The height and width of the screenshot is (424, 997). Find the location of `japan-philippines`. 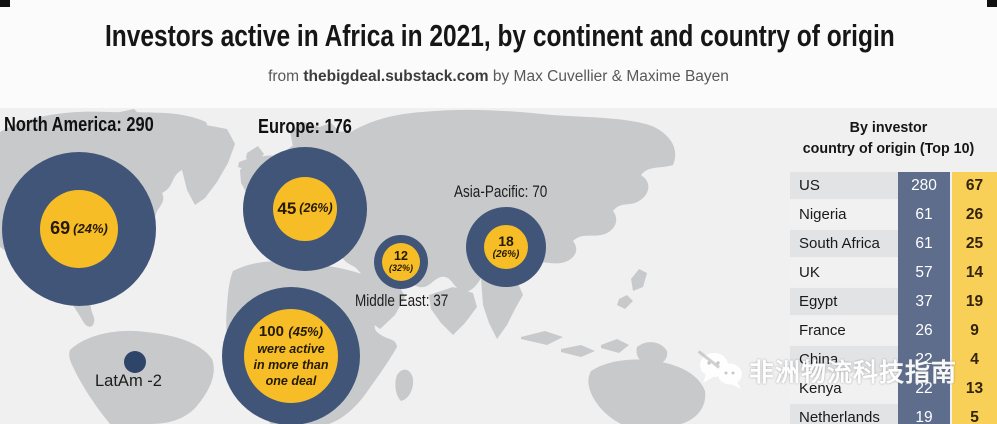

japan-philippines is located at coordinates (632, 289).